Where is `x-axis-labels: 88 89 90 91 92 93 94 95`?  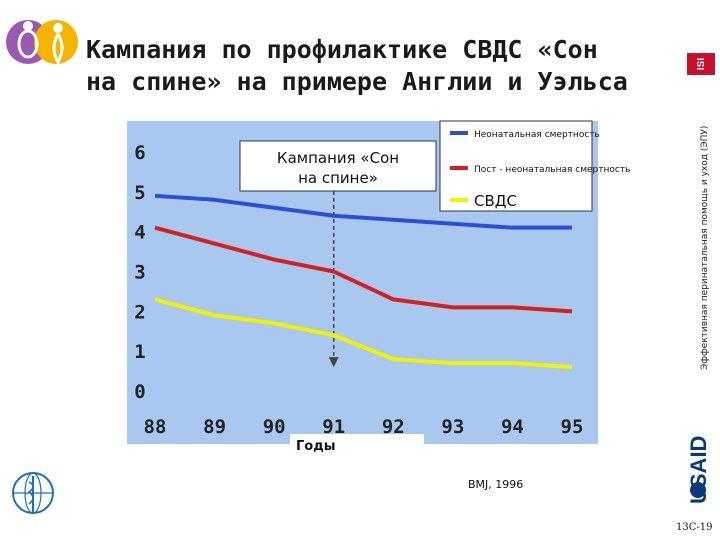 x-axis-labels: 88 89 90 91 92 93 94 95 is located at coordinates (364, 427).